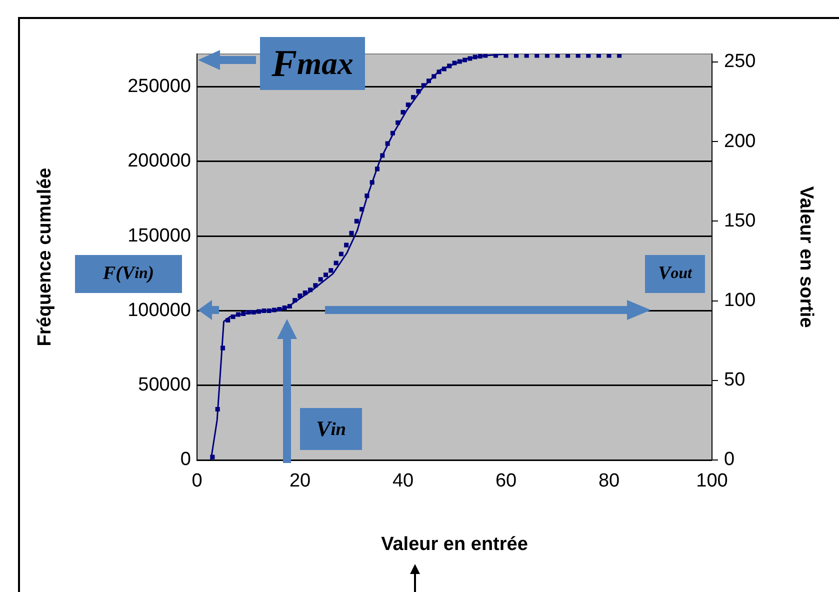 The height and width of the screenshot is (592, 839). Describe the element at coordinates (403, 481) in the screenshot. I see `x-tick-label: 40` at that location.